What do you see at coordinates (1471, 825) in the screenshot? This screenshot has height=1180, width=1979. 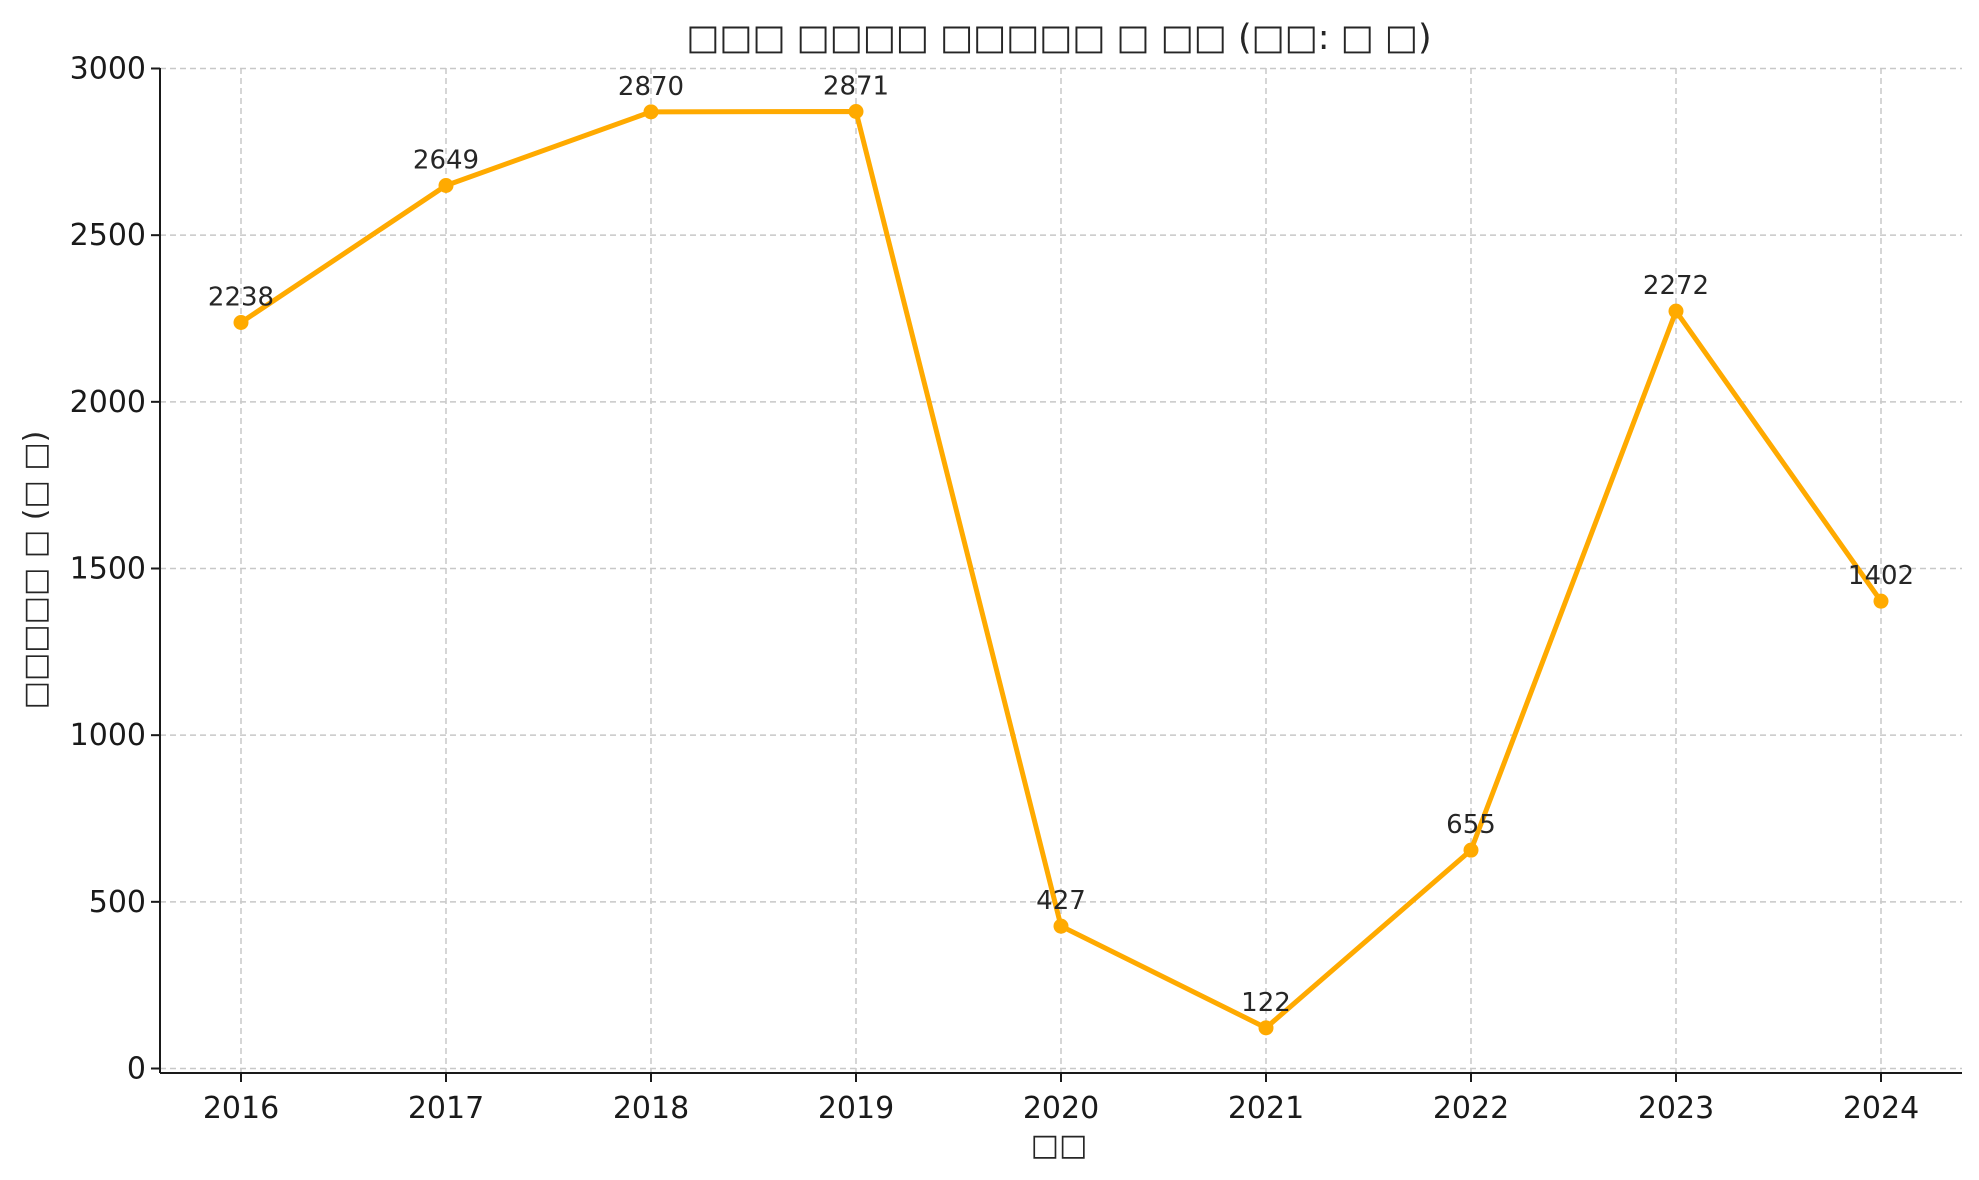 I see `data-label: 655` at bounding box center [1471, 825].